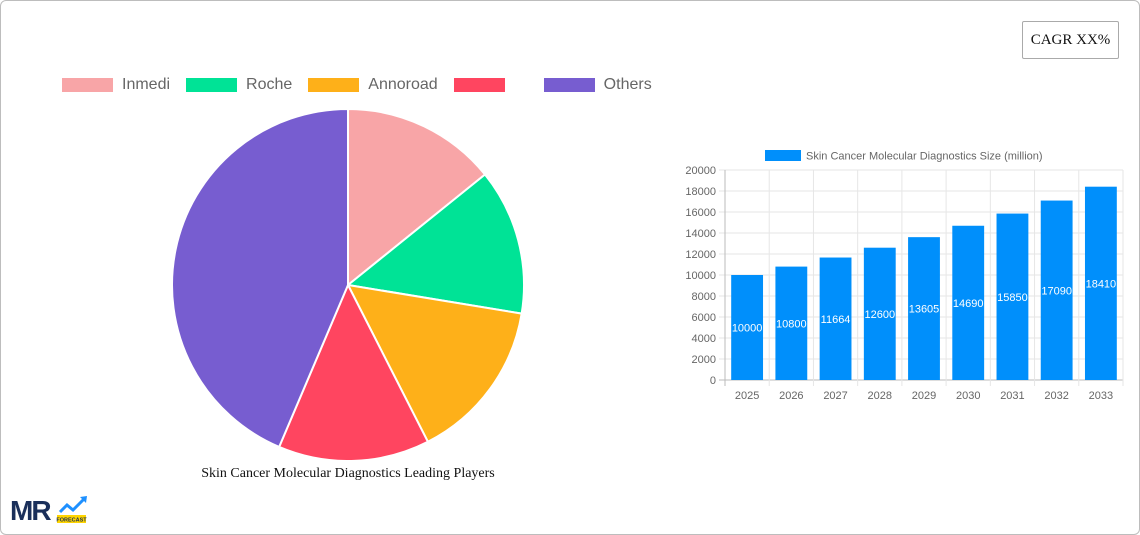 Image resolution: width=1140 pixels, height=535 pixels. Describe the element at coordinates (880, 396) in the screenshot. I see `x-tick-label: 2028` at that location.